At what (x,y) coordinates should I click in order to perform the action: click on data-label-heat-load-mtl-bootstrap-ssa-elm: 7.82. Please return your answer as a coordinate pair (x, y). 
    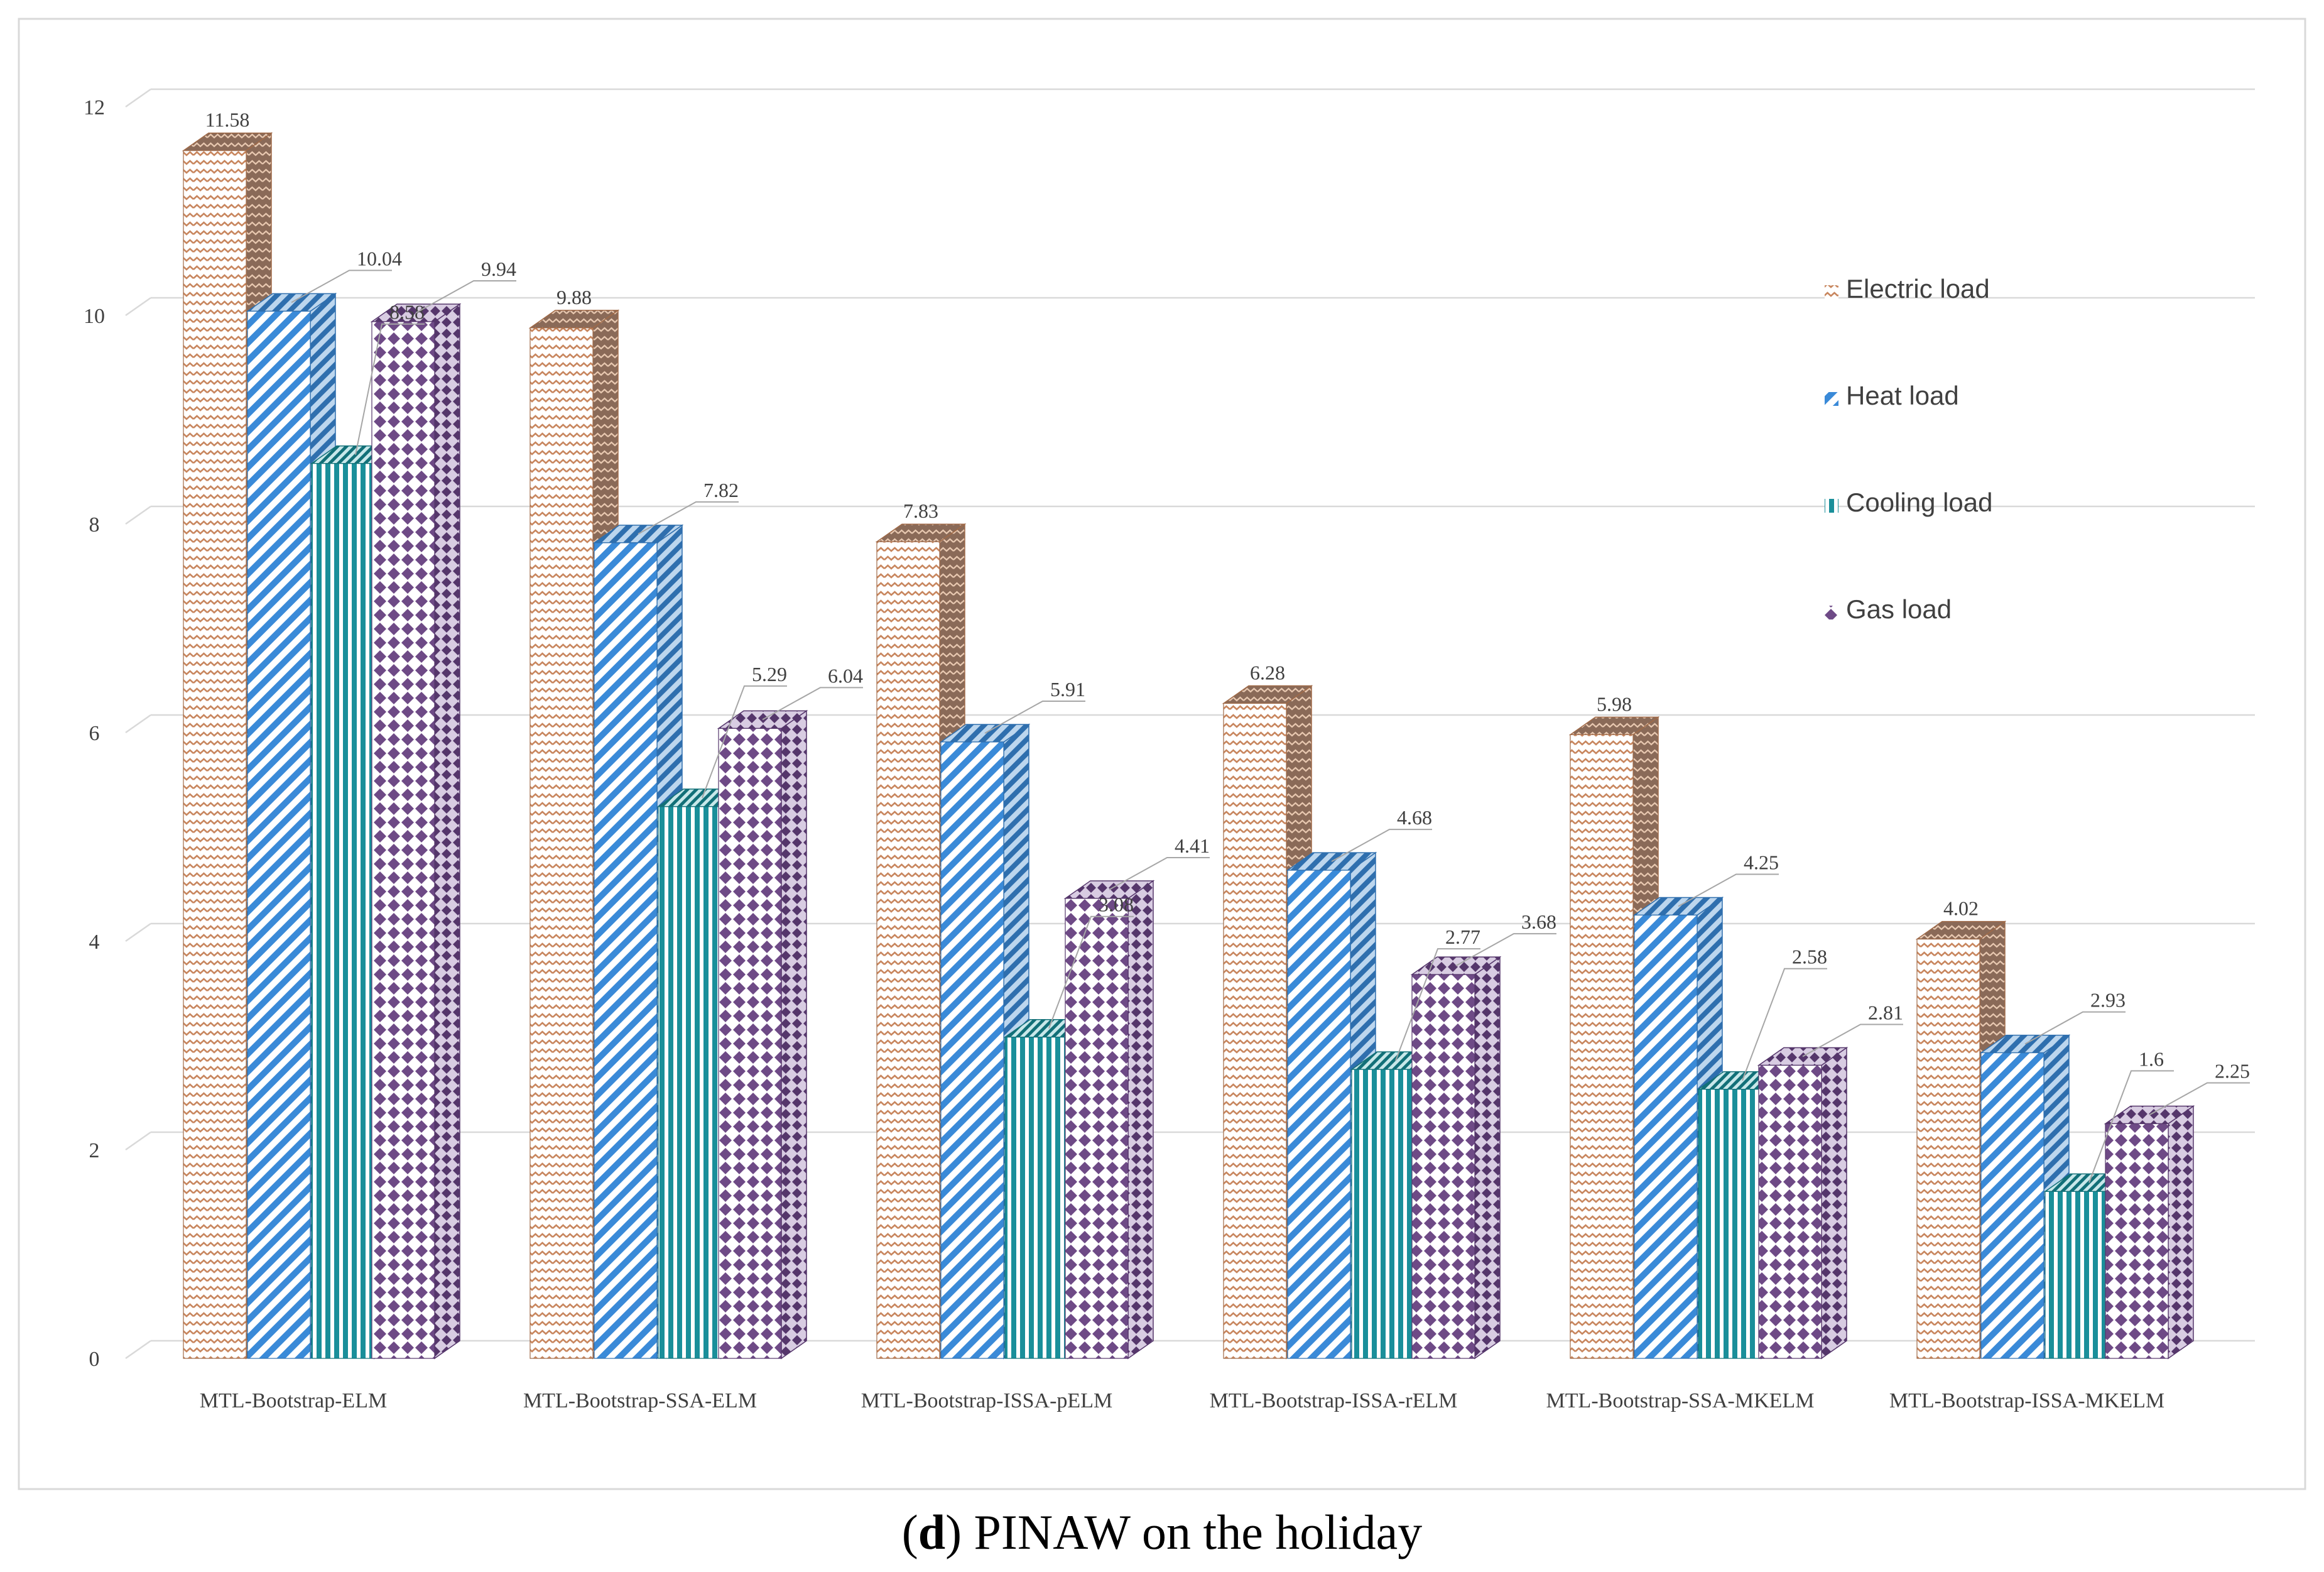
    Looking at the image, I should click on (721, 490).